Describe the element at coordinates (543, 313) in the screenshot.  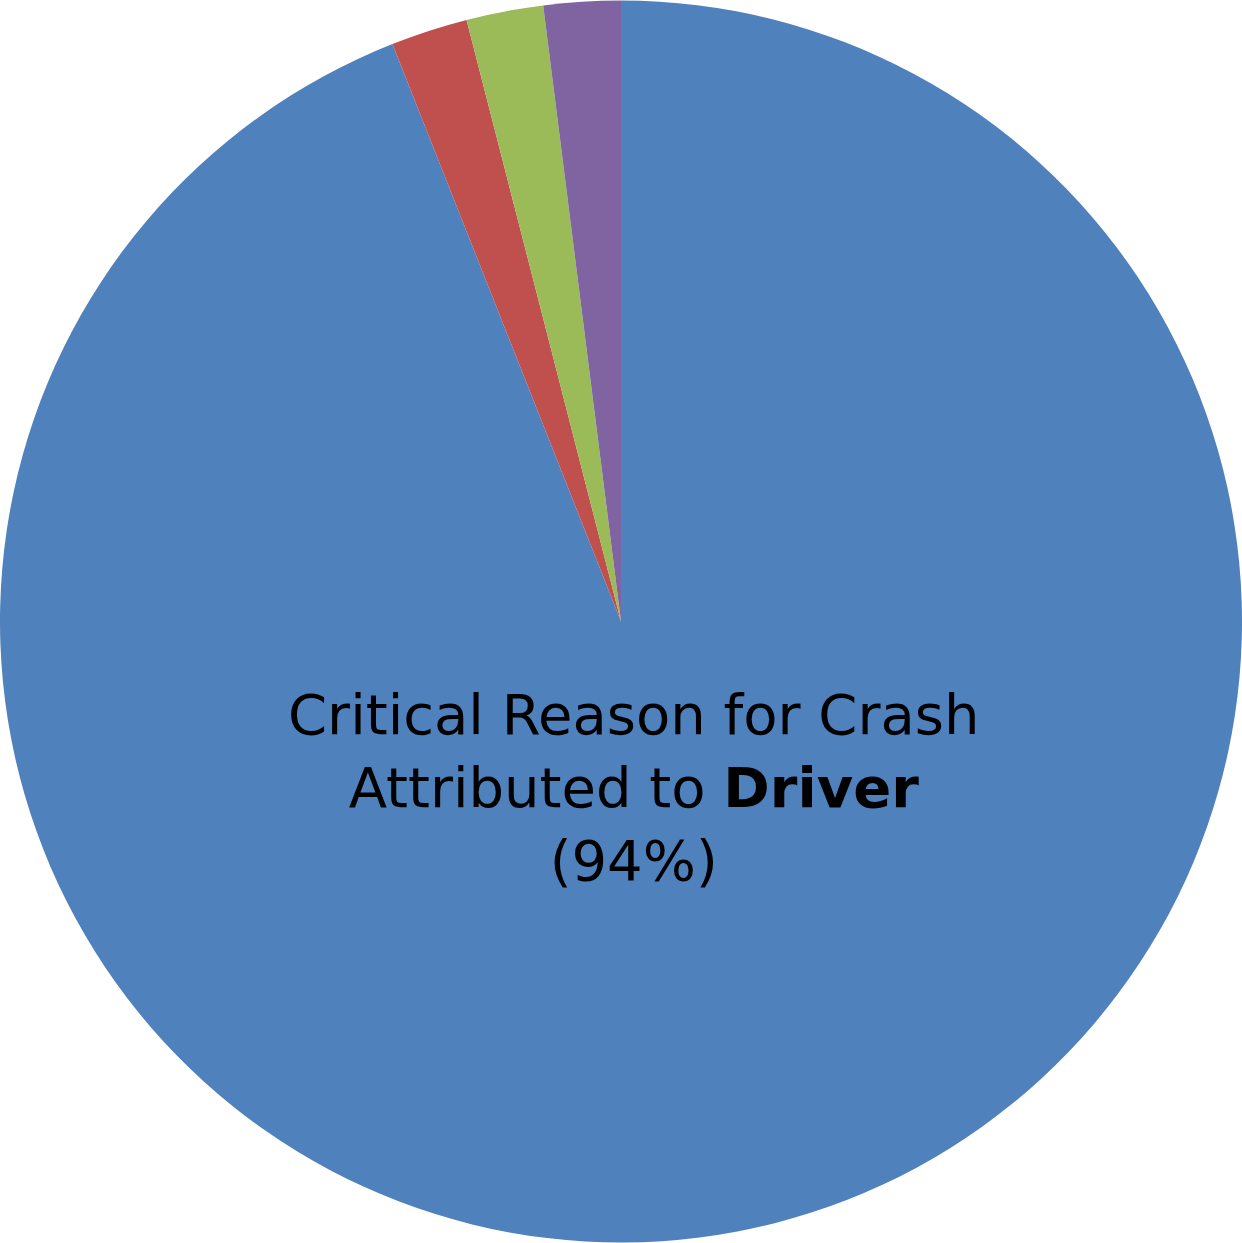
I see `pie-slice` at that location.